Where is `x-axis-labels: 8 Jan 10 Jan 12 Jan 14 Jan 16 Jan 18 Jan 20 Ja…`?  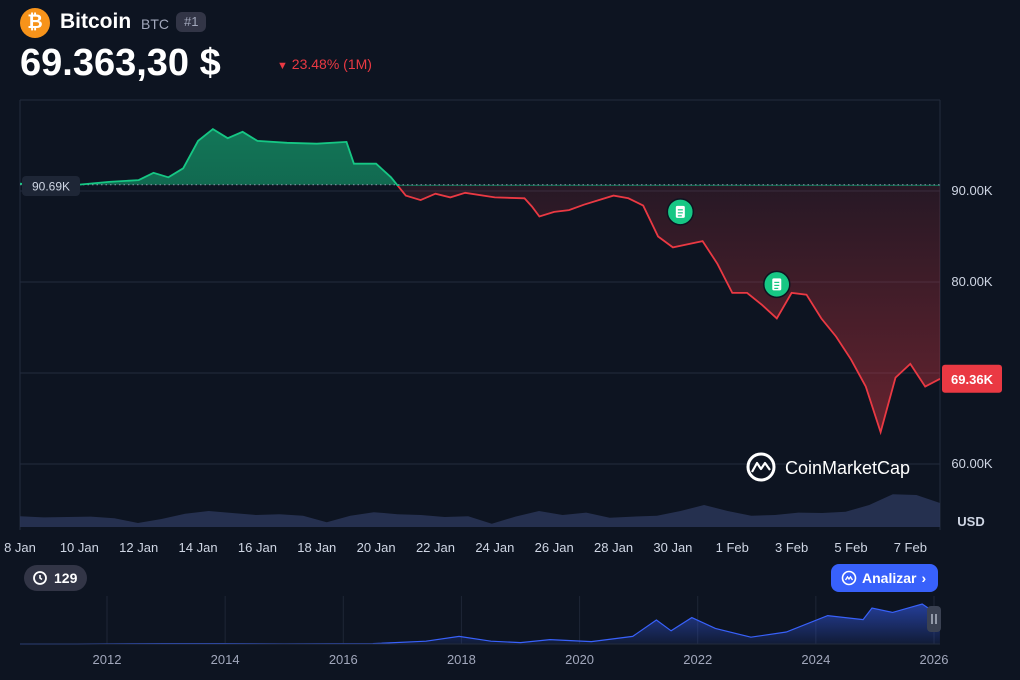 x-axis-labels: 8 Jan 10 Jan 12 Jan 14 Jan 16 Jan 18 Jan 20 Ja… is located at coordinates (465, 547).